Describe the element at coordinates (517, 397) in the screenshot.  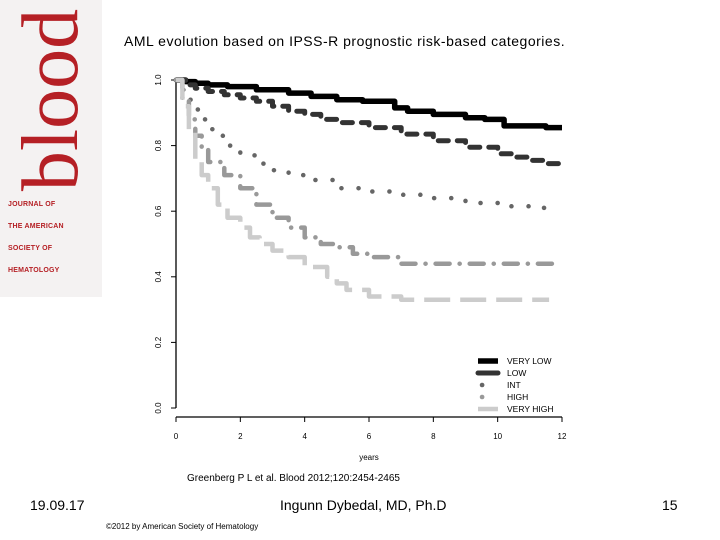
I see `legend-label-high: HIGH` at that location.